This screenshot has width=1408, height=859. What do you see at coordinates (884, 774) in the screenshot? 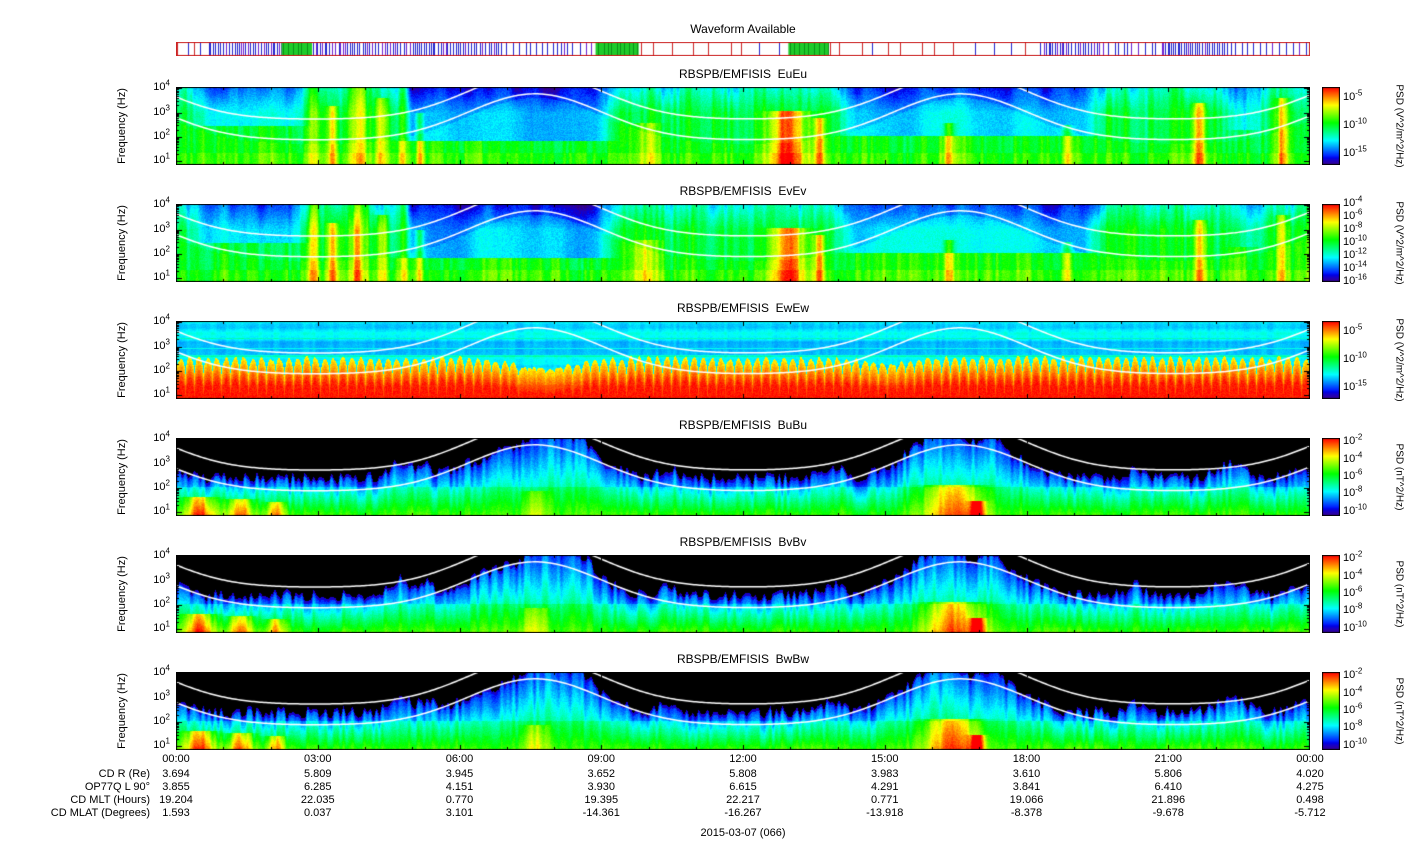
I see `ephemeris-value: 3.983` at bounding box center [884, 774].